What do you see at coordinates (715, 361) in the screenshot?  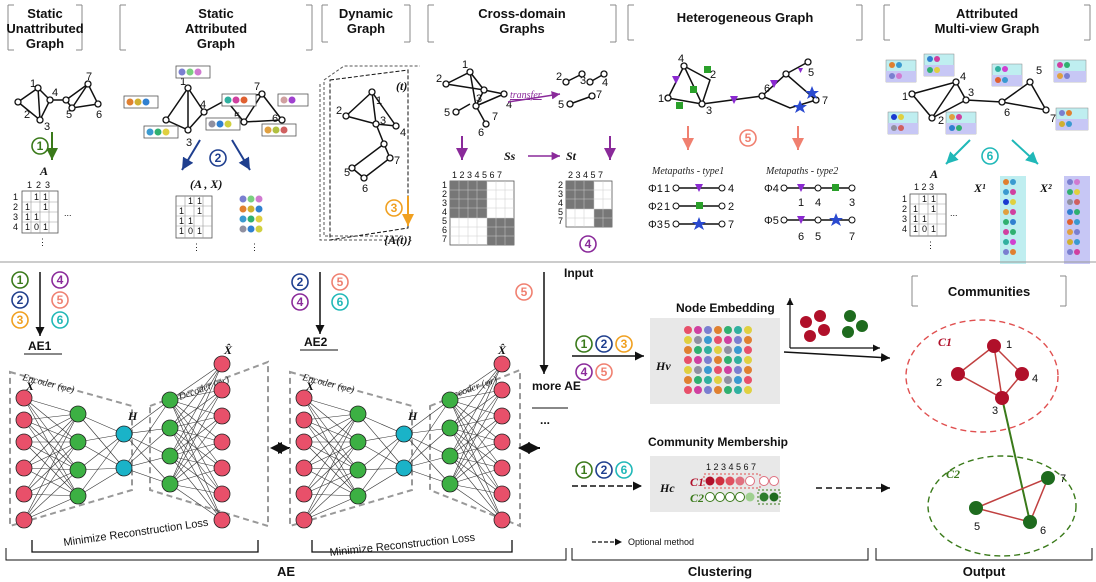 I see `node-embedding-panel: Hv` at bounding box center [715, 361].